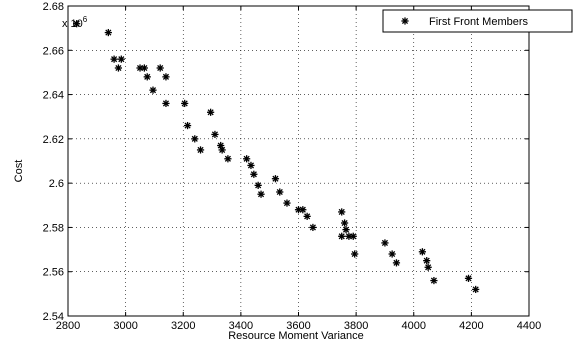 This screenshot has height=342, width=574. Describe the element at coordinates (414, 326) in the screenshot. I see `x-tick-label: 4000` at that location.